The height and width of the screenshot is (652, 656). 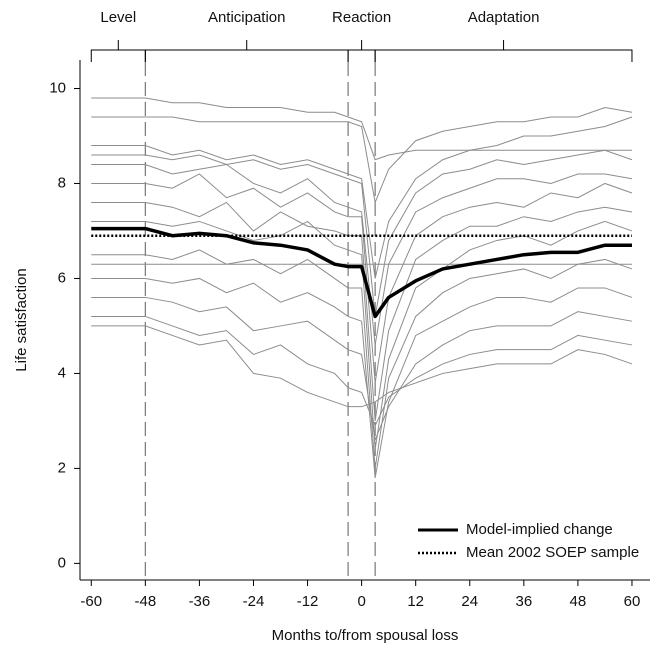 What do you see at coordinates (62, 372) in the screenshot?
I see `y-tick-label: 4` at bounding box center [62, 372].